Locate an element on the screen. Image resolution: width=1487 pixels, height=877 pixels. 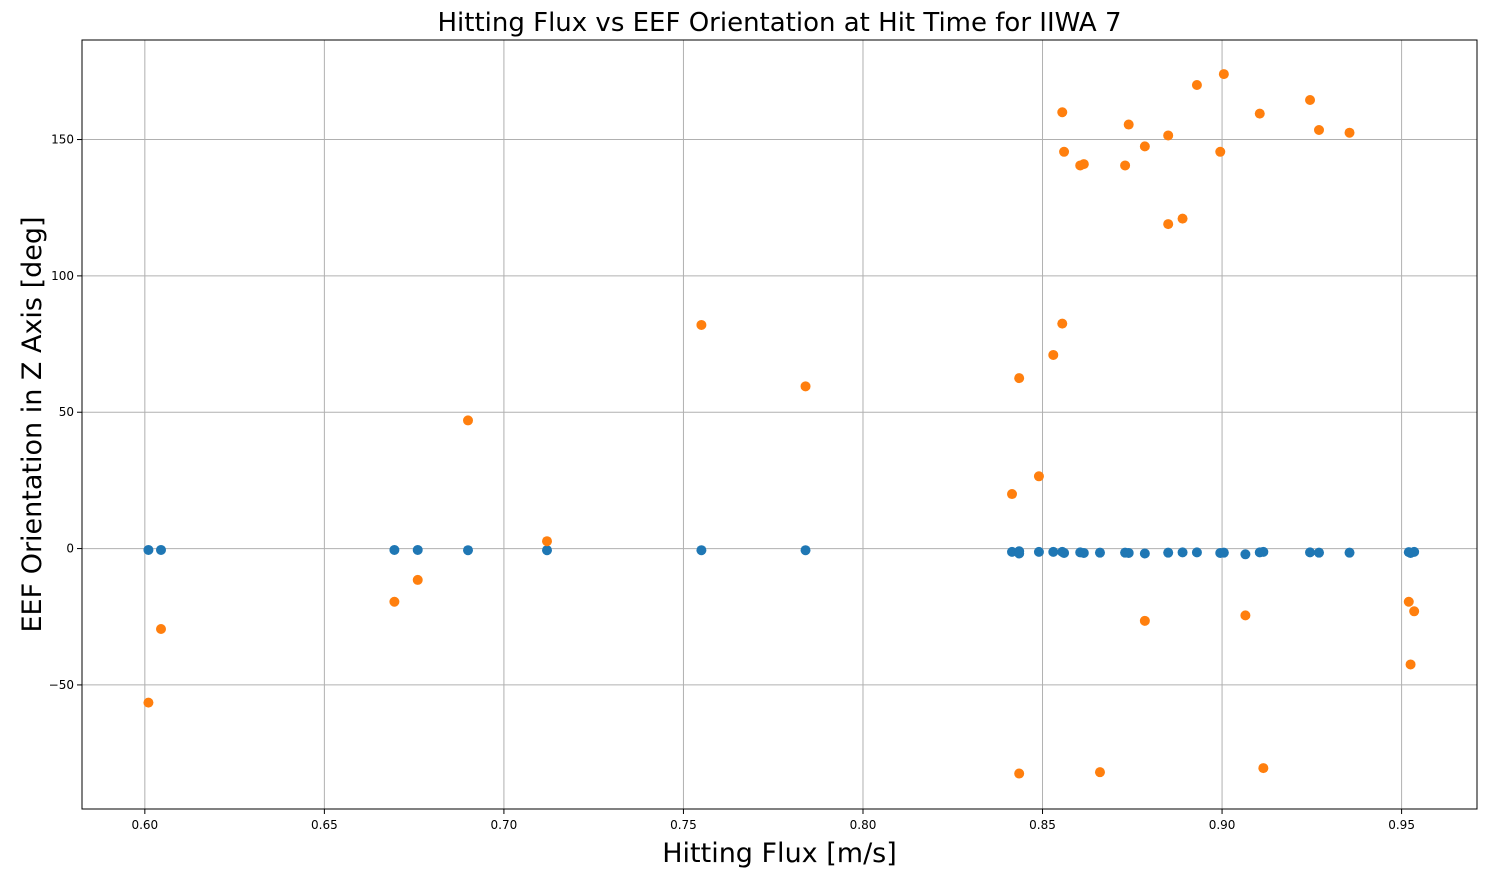
x-tick-label: 0.75 is located at coordinates (683, 825).